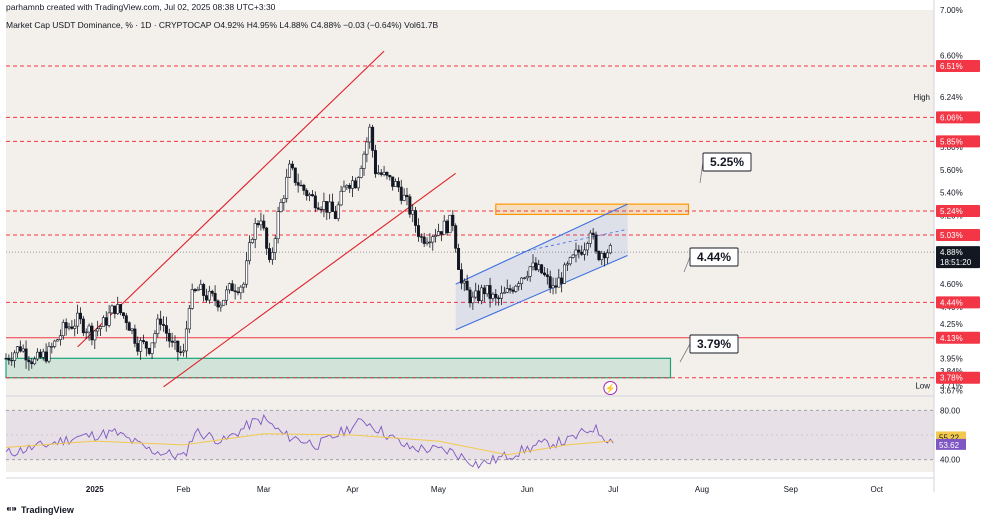 This screenshot has width=984, height=525. Describe the element at coordinates (613, 489) in the screenshot. I see `time-tick: Jul` at that location.